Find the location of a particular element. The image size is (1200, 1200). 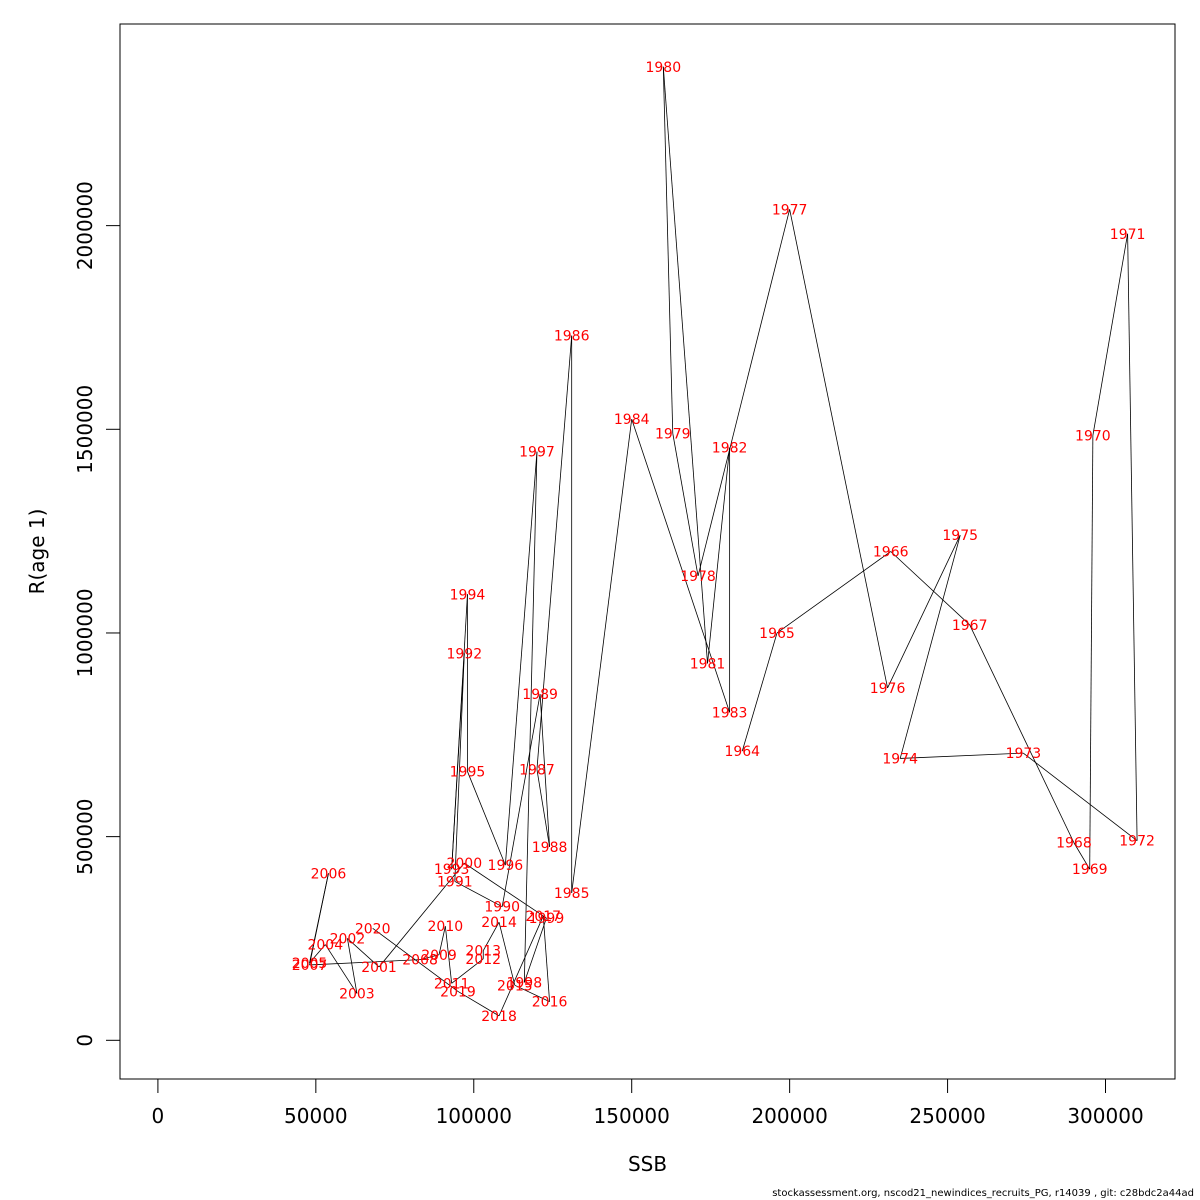

point-label-2010: 2010 is located at coordinates (446, 927).